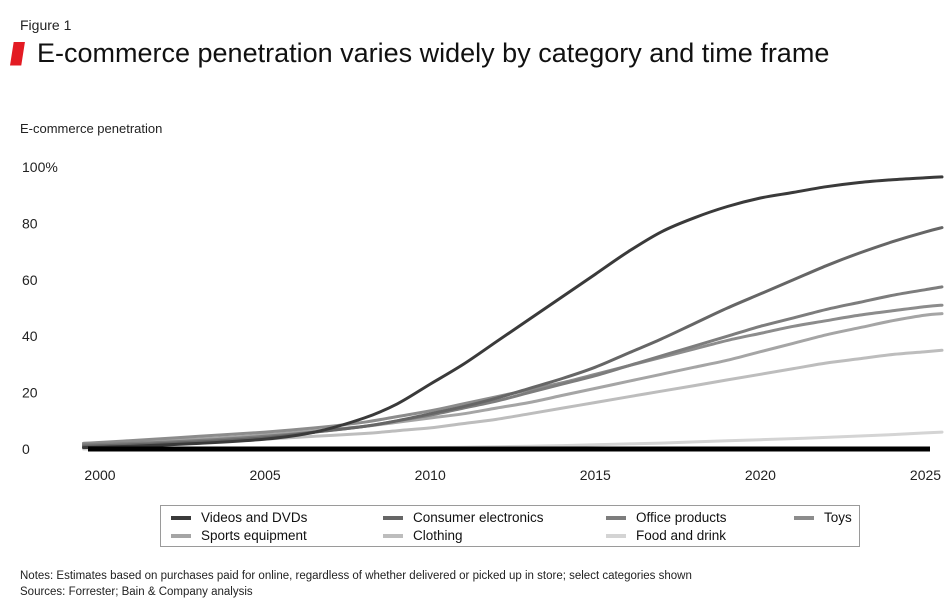 The image size is (950, 615). Describe the element at coordinates (681, 535) in the screenshot. I see `legend-label: Food and drink` at that location.